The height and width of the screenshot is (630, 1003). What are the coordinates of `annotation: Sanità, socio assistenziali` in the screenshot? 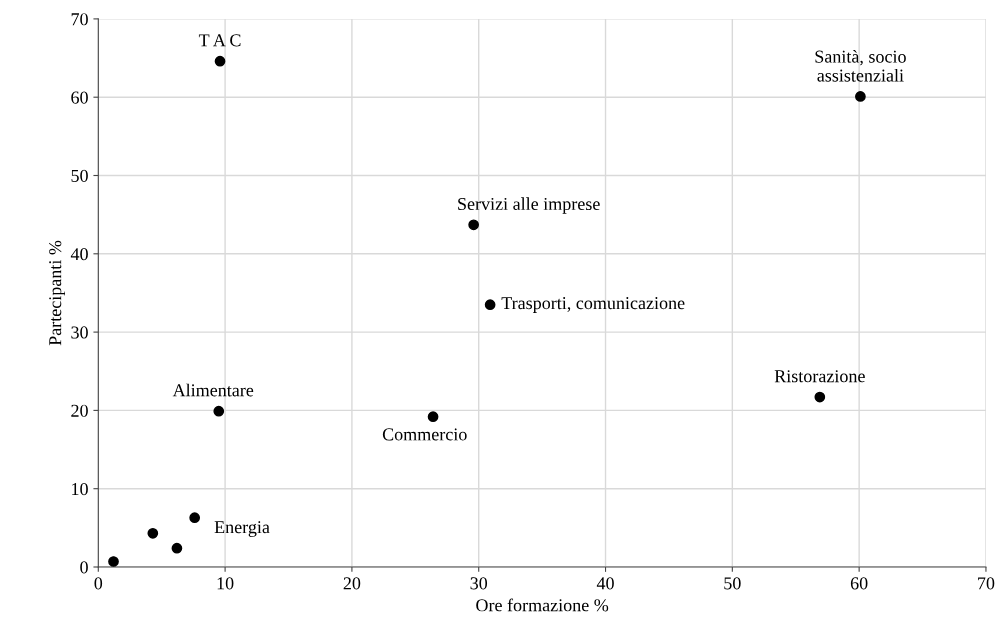 It's located at (860, 66).